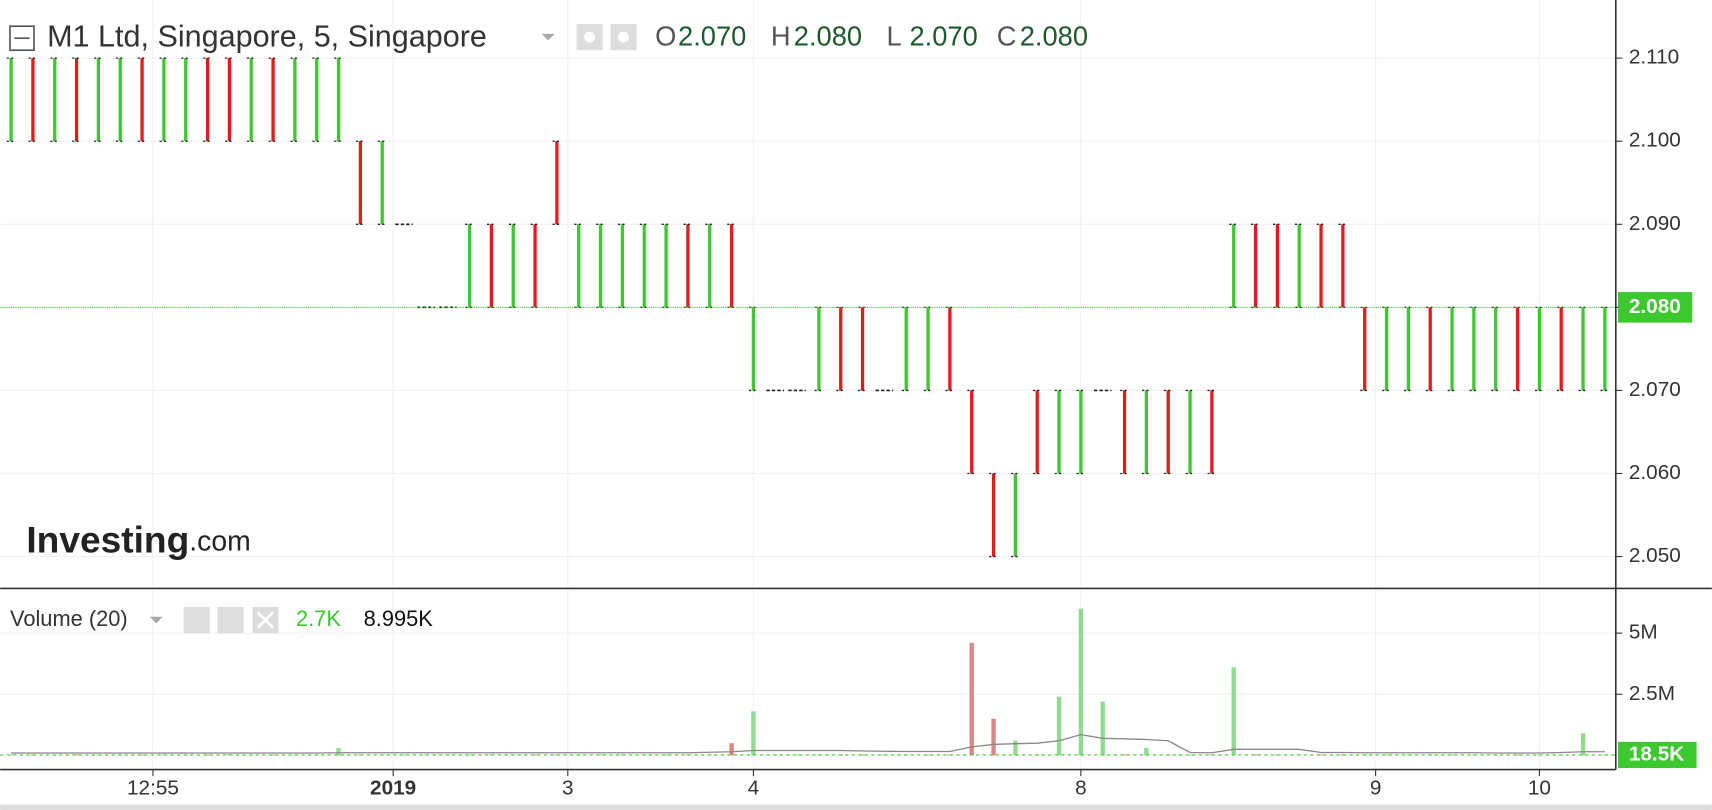 Image resolution: width=1712 pixels, height=810 pixels. Describe the element at coordinates (22, 38) in the screenshot. I see `collapse-icon` at that location.